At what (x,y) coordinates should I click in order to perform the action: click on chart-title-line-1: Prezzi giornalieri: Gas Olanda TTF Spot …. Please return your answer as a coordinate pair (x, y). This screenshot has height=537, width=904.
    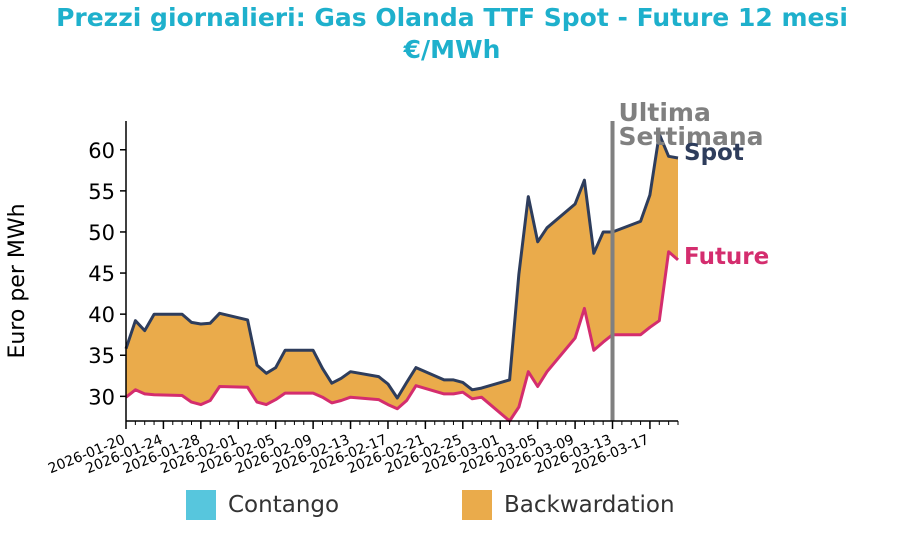
    Looking at the image, I should click on (452, 17).